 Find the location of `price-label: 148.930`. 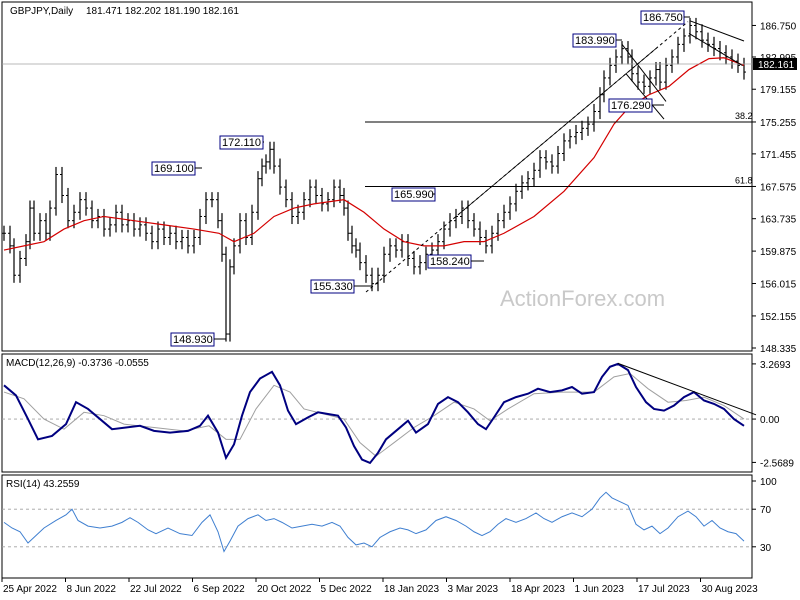

price-label: 148.930 is located at coordinates (198, 339).